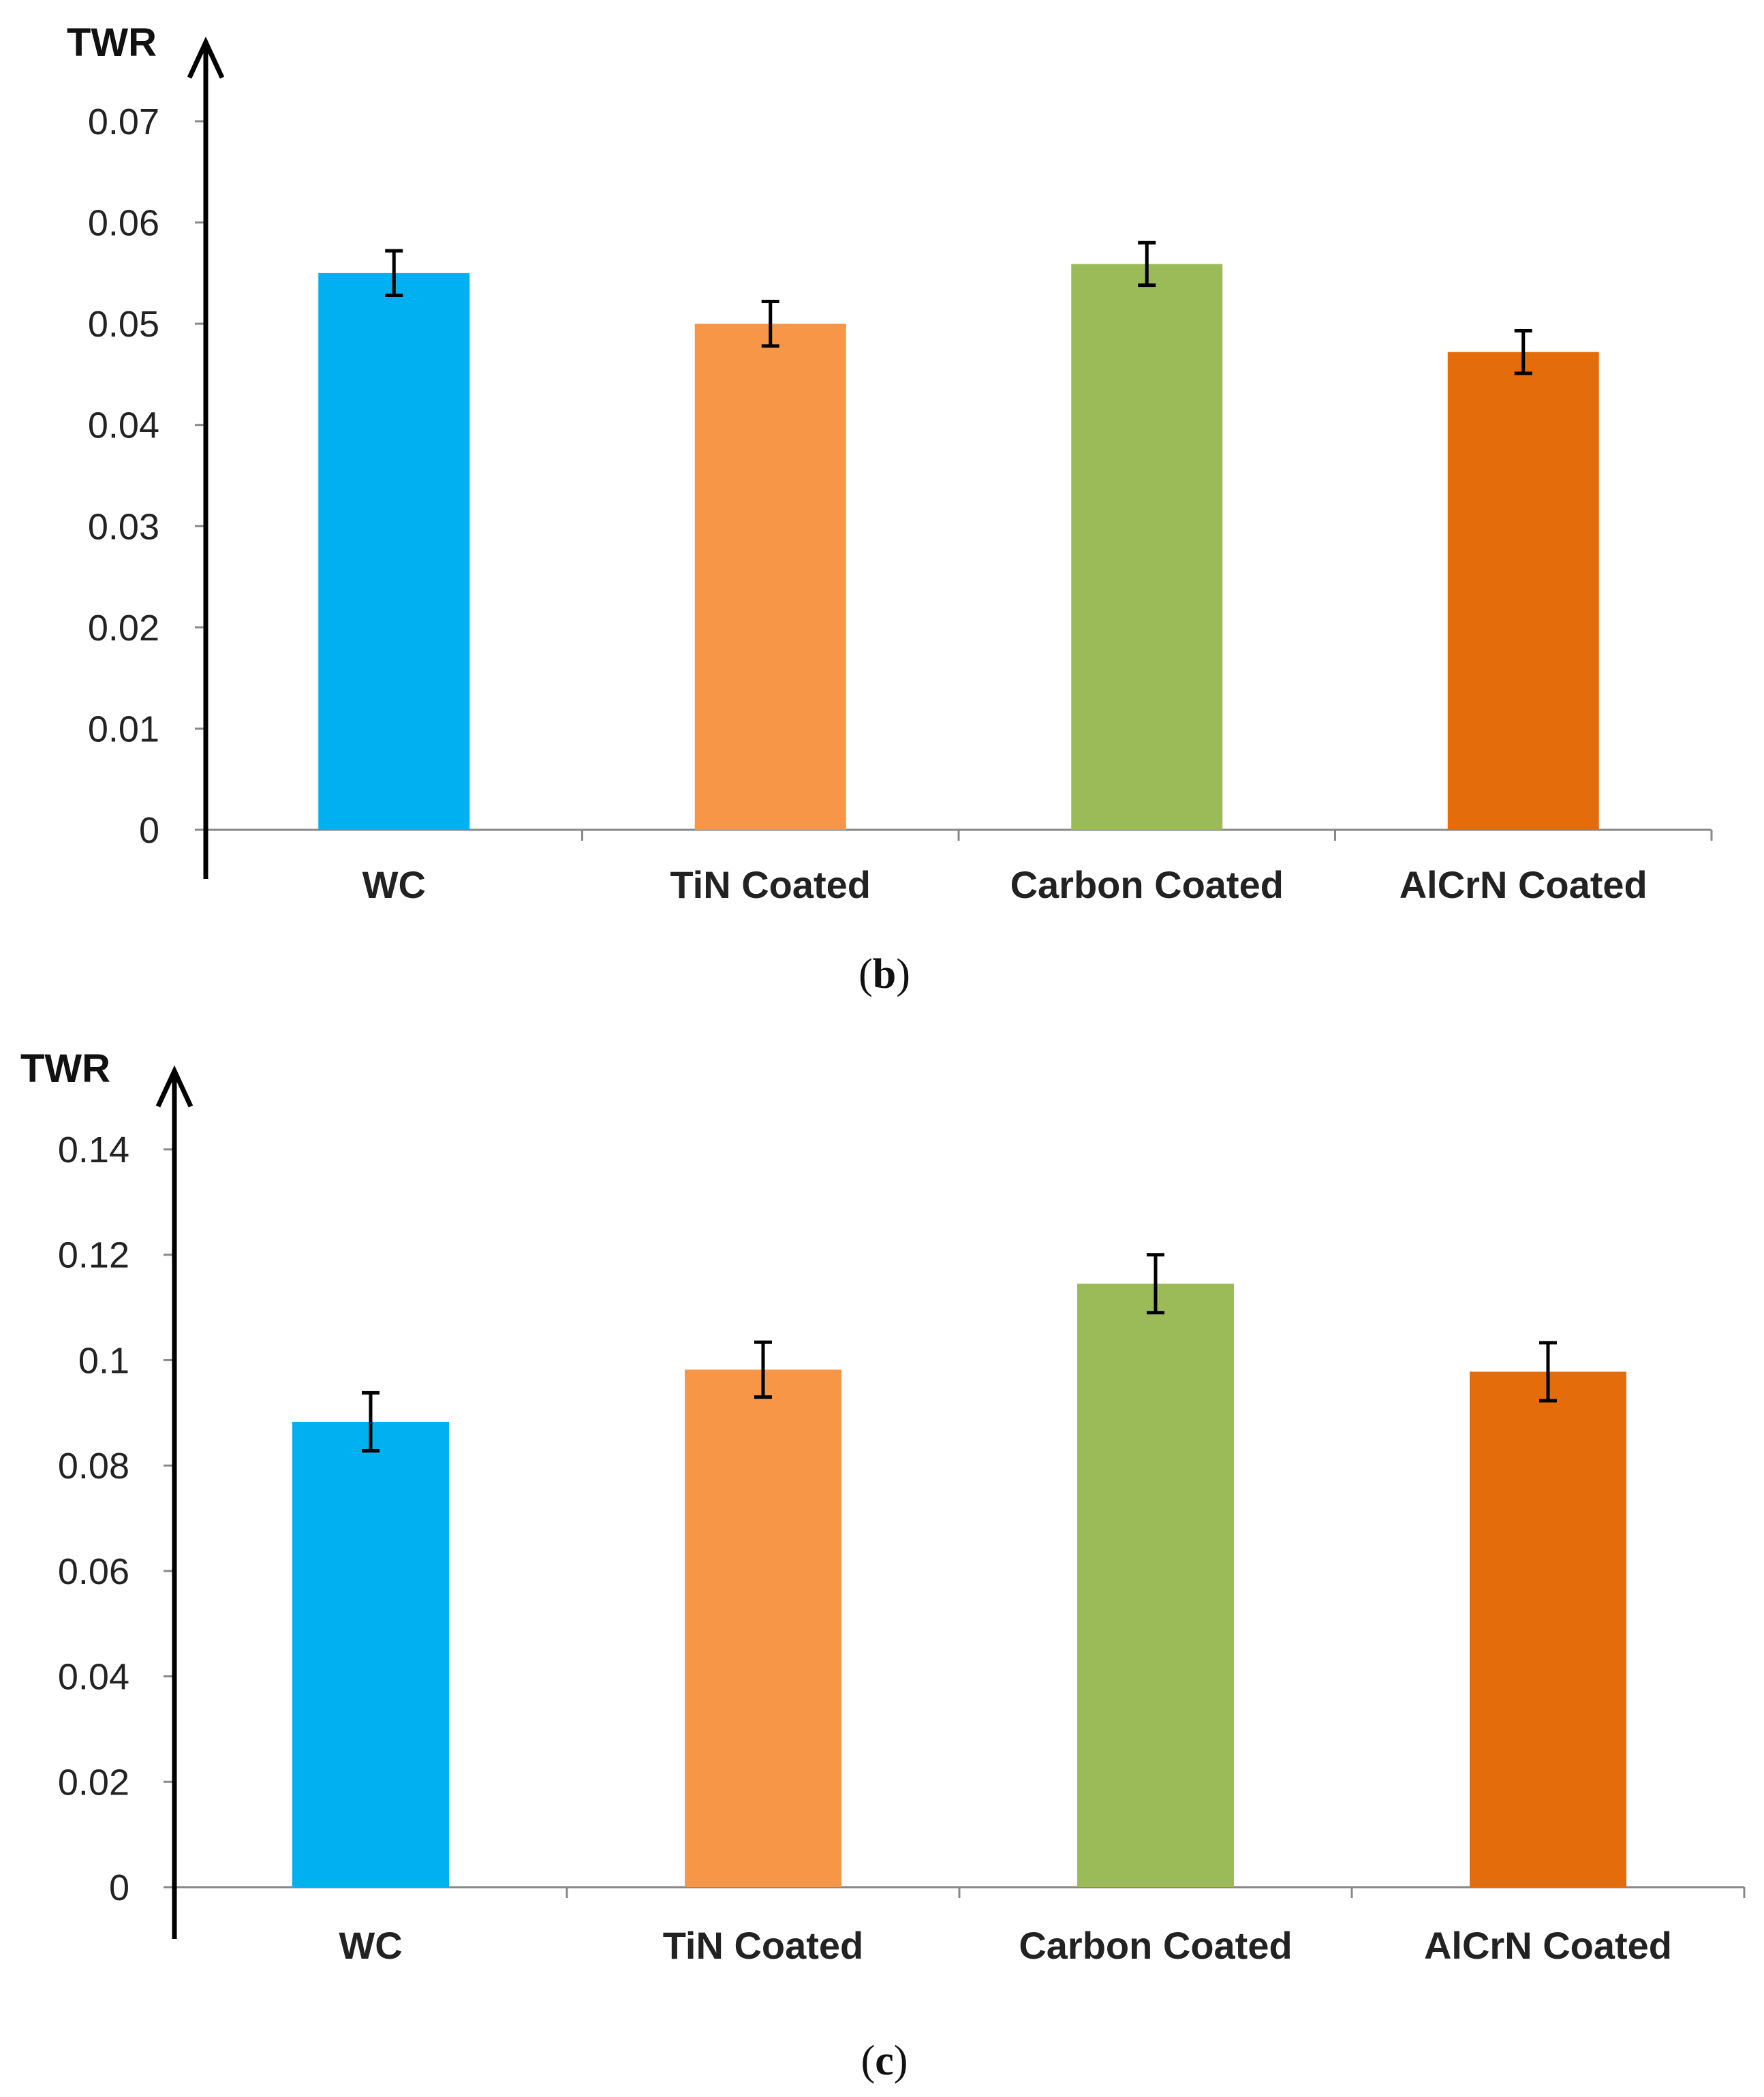  Describe the element at coordinates (103, 1360) in the screenshot. I see `y-tick-label: 0.1` at that location.